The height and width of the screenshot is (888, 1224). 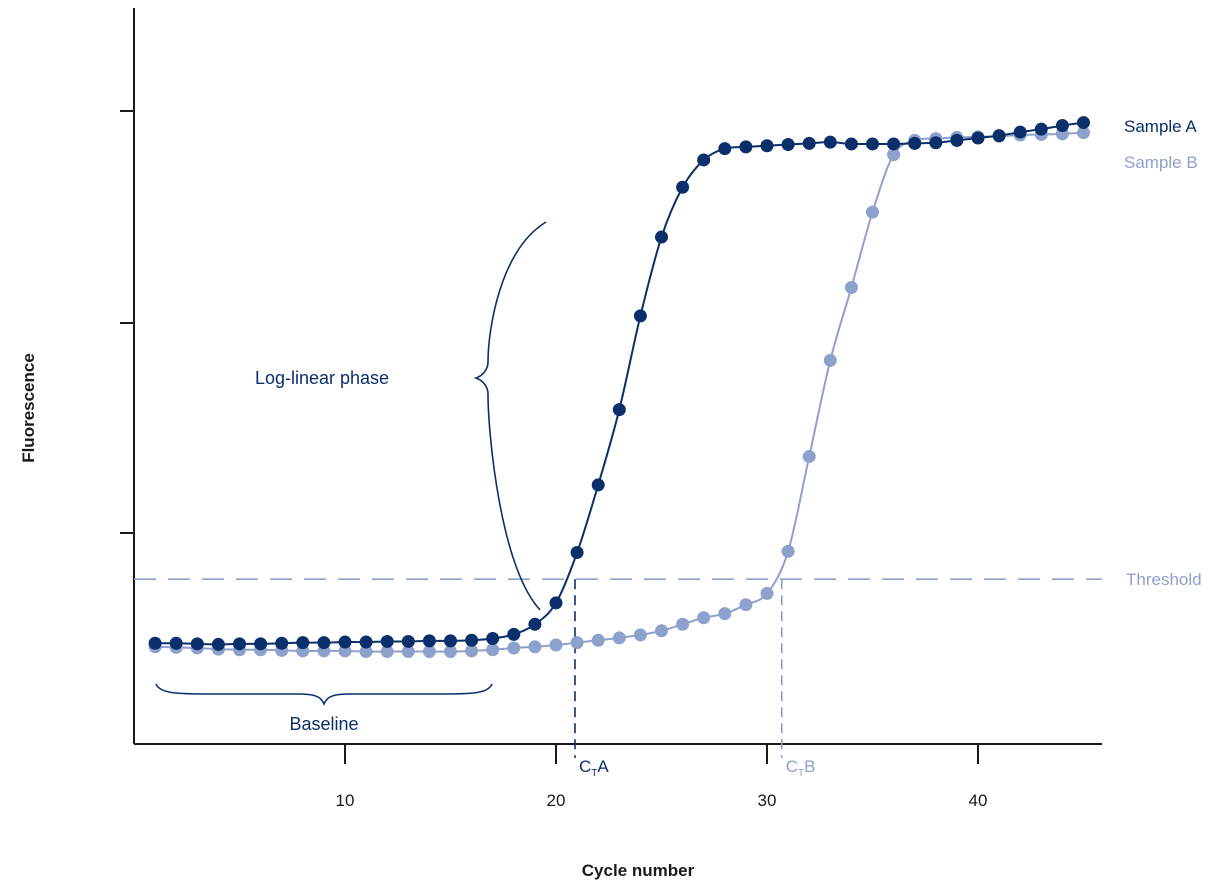 What do you see at coordinates (1164, 579) in the screenshot?
I see `threshold-label: Threshold` at bounding box center [1164, 579].